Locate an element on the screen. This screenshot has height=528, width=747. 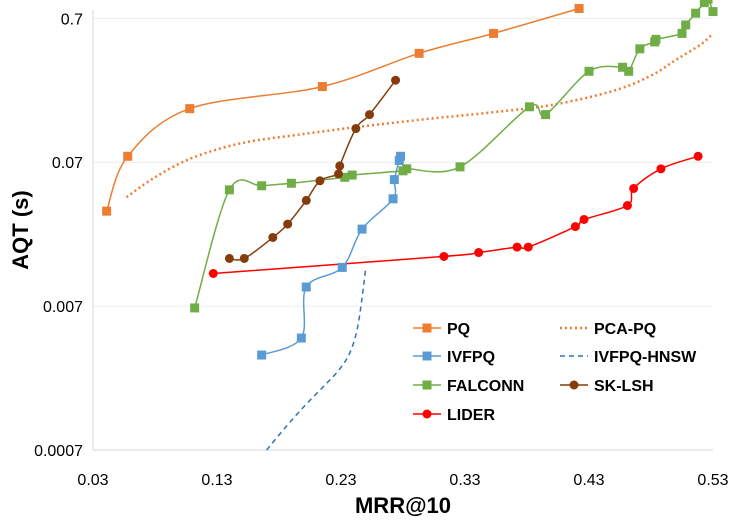
legend-label-falconn: FALCONN is located at coordinates (485, 386).